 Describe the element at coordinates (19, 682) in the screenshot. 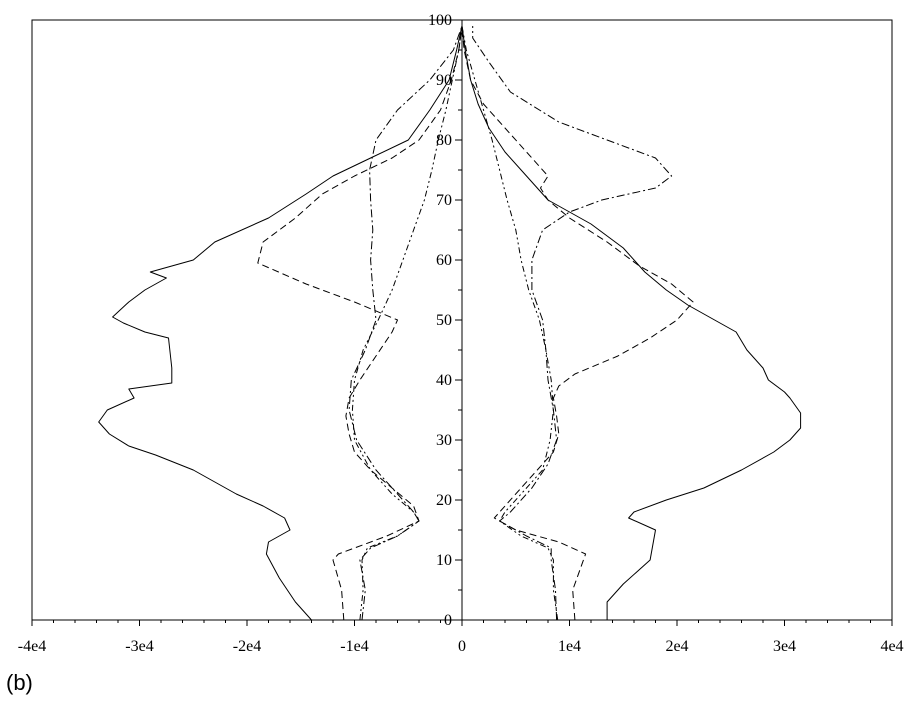

I see `figure-caption: (b)` at that location.